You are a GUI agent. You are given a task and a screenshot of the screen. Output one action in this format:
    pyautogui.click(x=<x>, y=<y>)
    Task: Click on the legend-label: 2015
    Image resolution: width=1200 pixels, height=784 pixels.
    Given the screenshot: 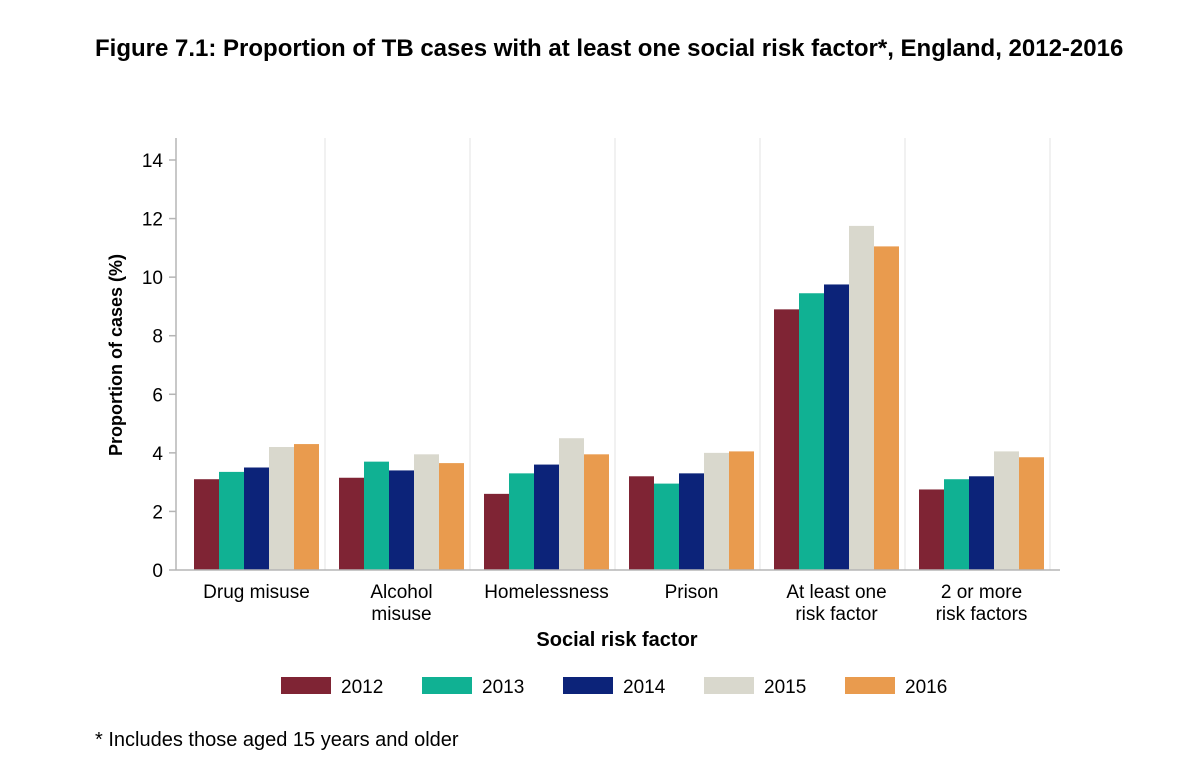 What is the action you would take?
    pyautogui.click(x=785, y=687)
    